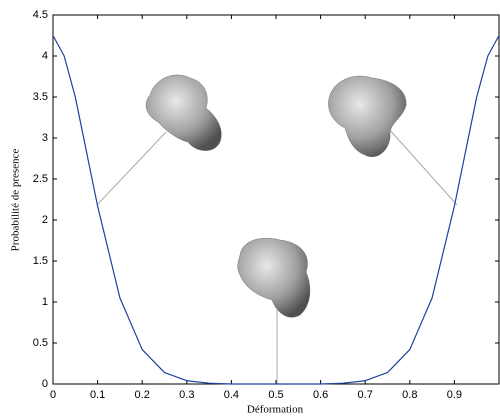  What do you see at coordinates (40, 15) in the screenshot?
I see `y-tick-label: 4.5` at bounding box center [40, 15].